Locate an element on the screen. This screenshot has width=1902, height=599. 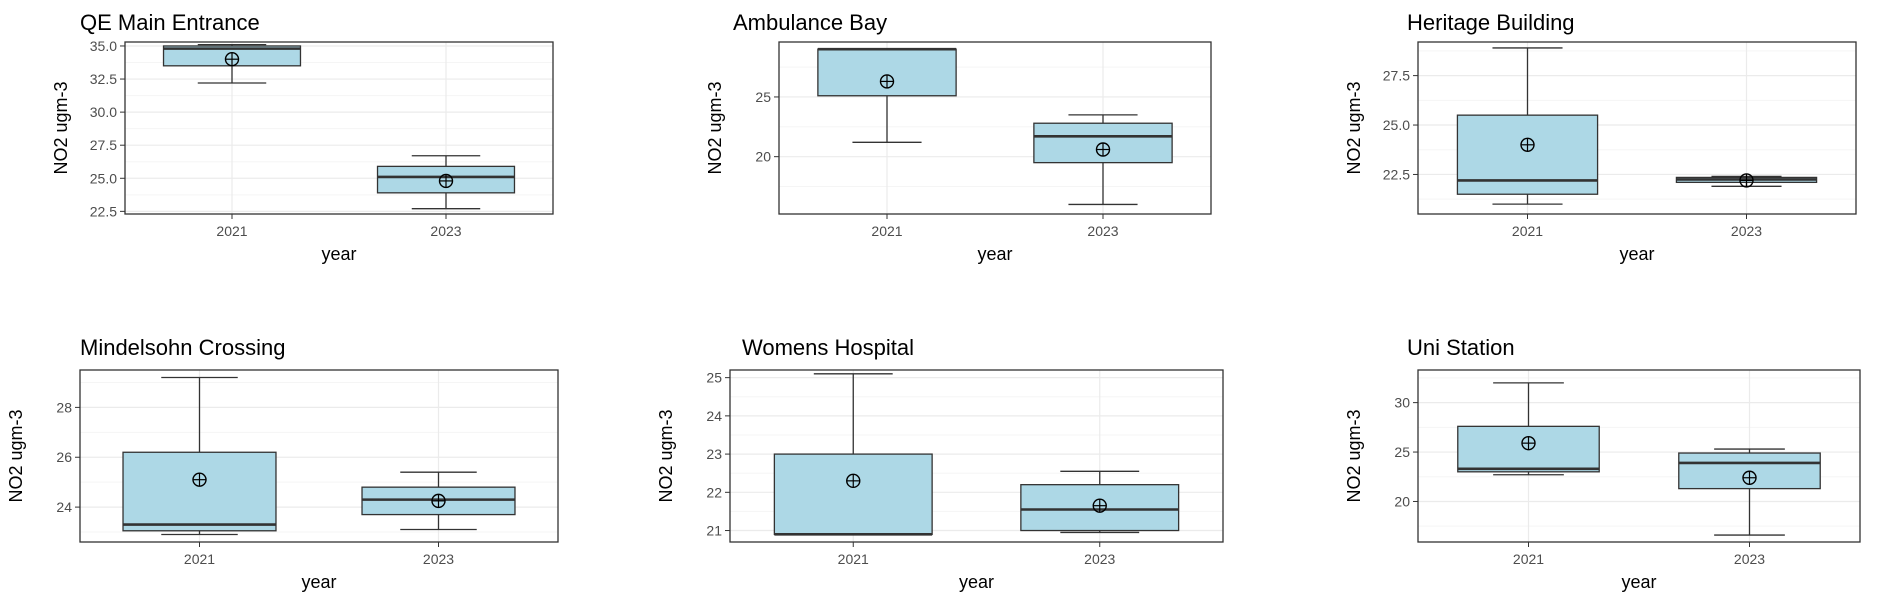
y-tick-label: 32.5 is located at coordinates (103, 79).